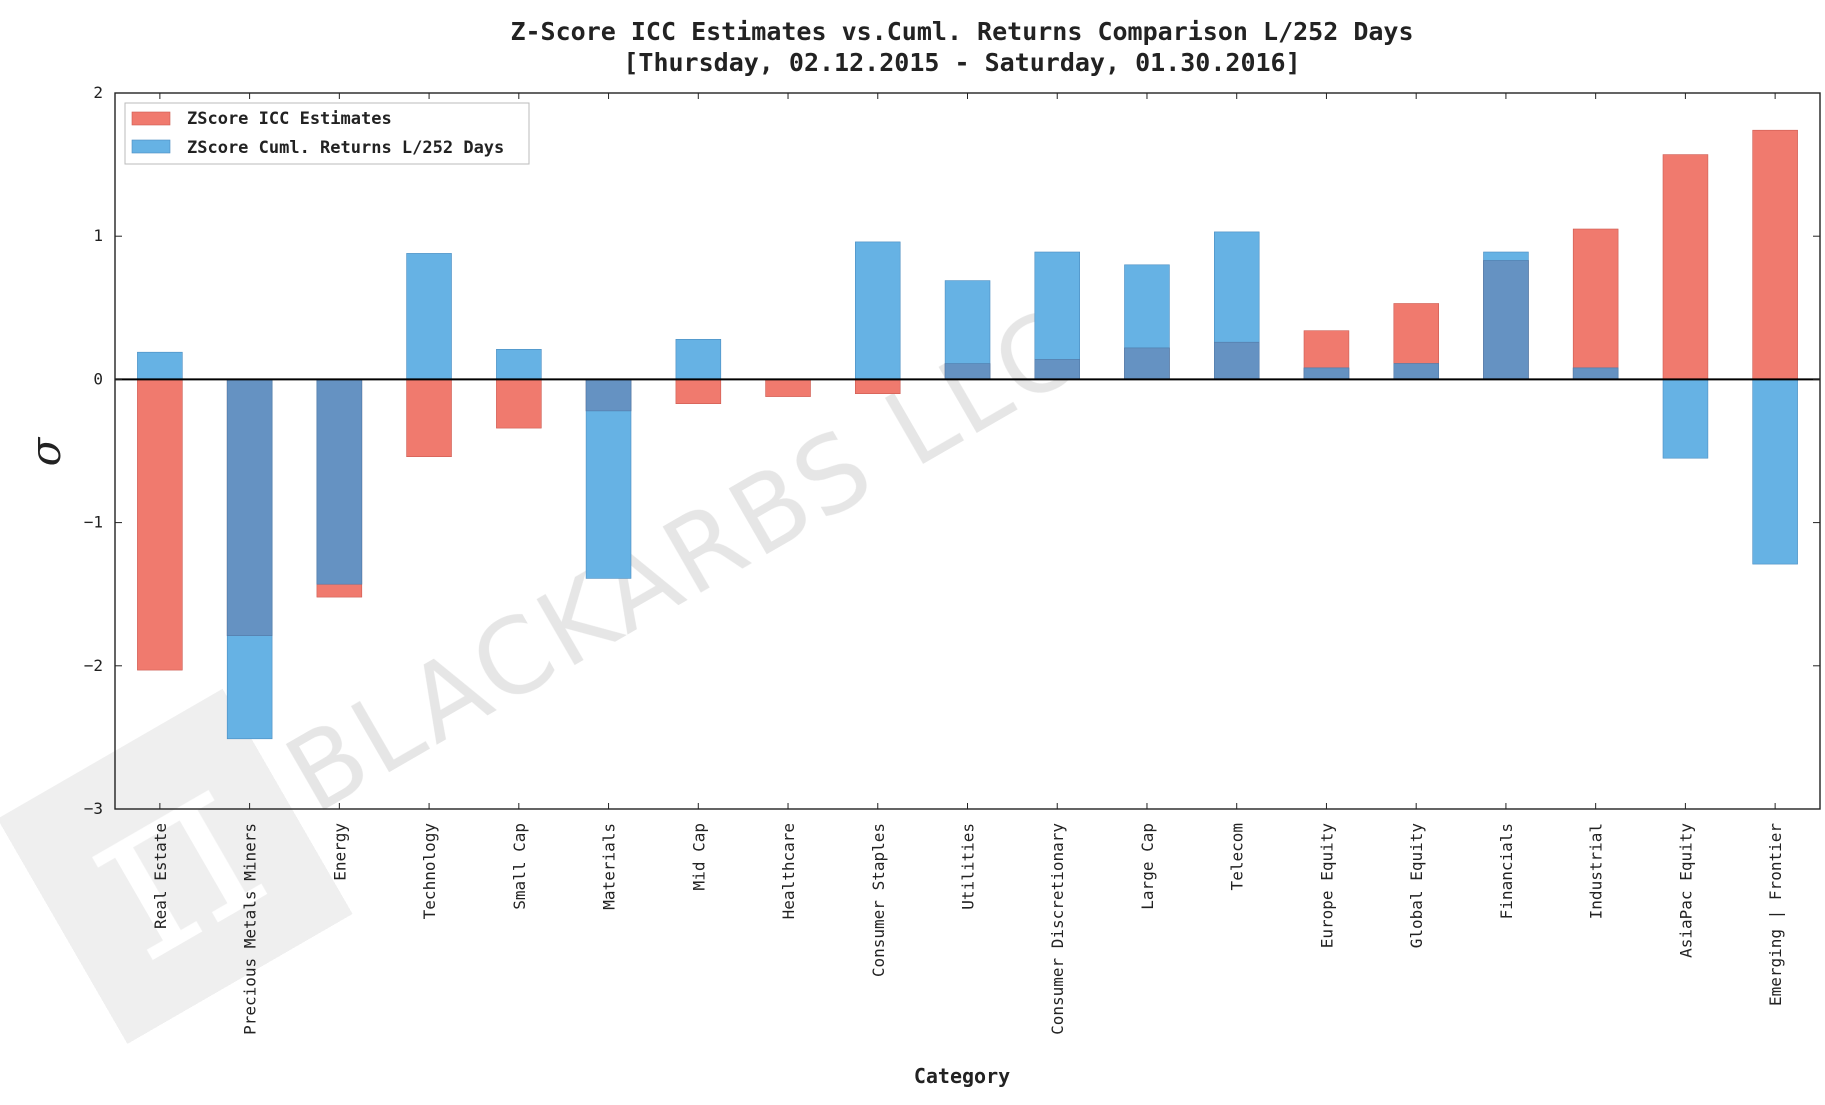 The image size is (1825, 1105). Describe the element at coordinates (698, 856) in the screenshot. I see `x-tick-label: Mid Cap` at that location.